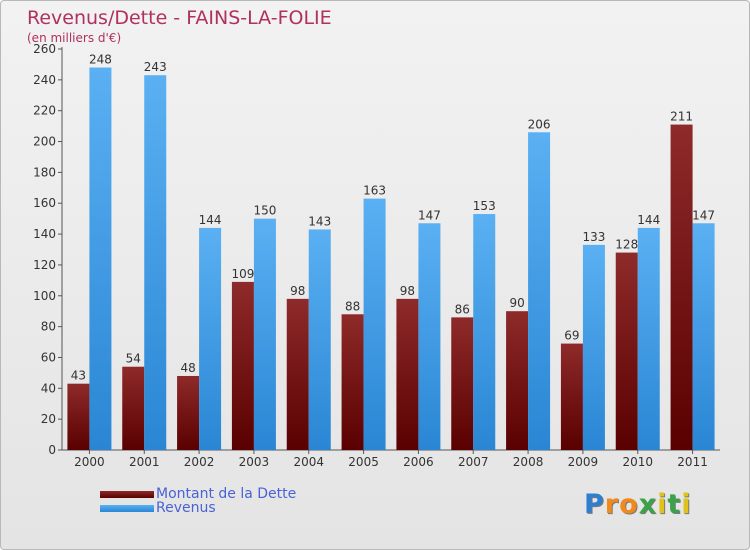  Describe the element at coordinates (629, 504) in the screenshot. I see `logo-letter: o` at that location.